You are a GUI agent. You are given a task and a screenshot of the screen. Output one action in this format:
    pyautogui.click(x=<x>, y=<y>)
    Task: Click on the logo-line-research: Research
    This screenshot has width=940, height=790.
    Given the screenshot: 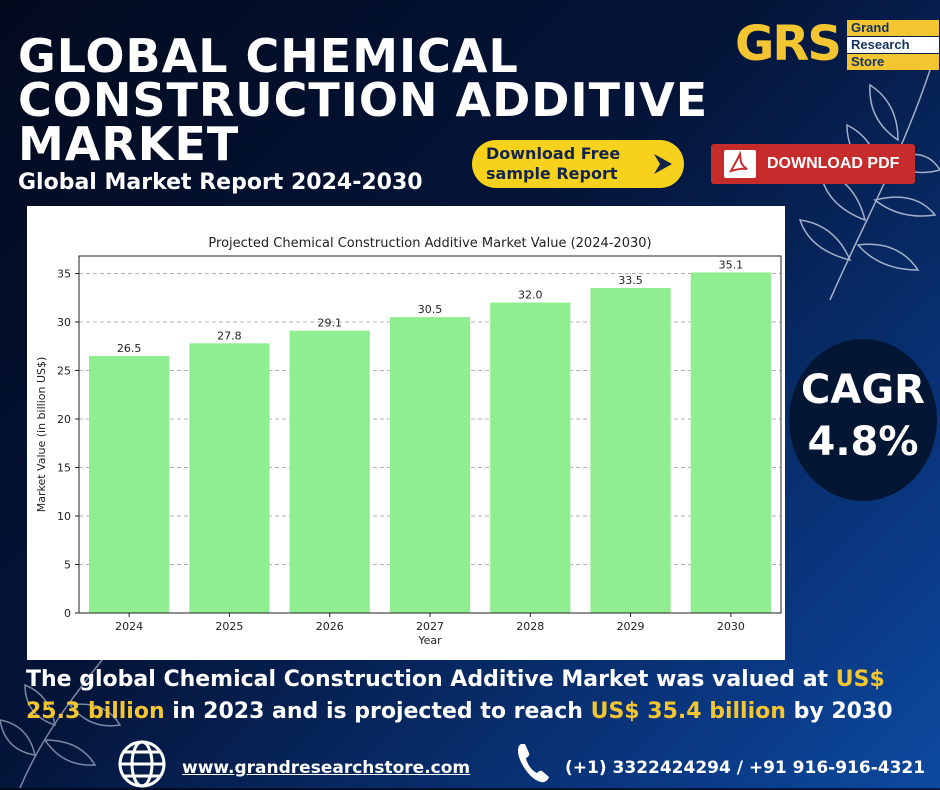 What is the action you would take?
    pyautogui.click(x=893, y=45)
    